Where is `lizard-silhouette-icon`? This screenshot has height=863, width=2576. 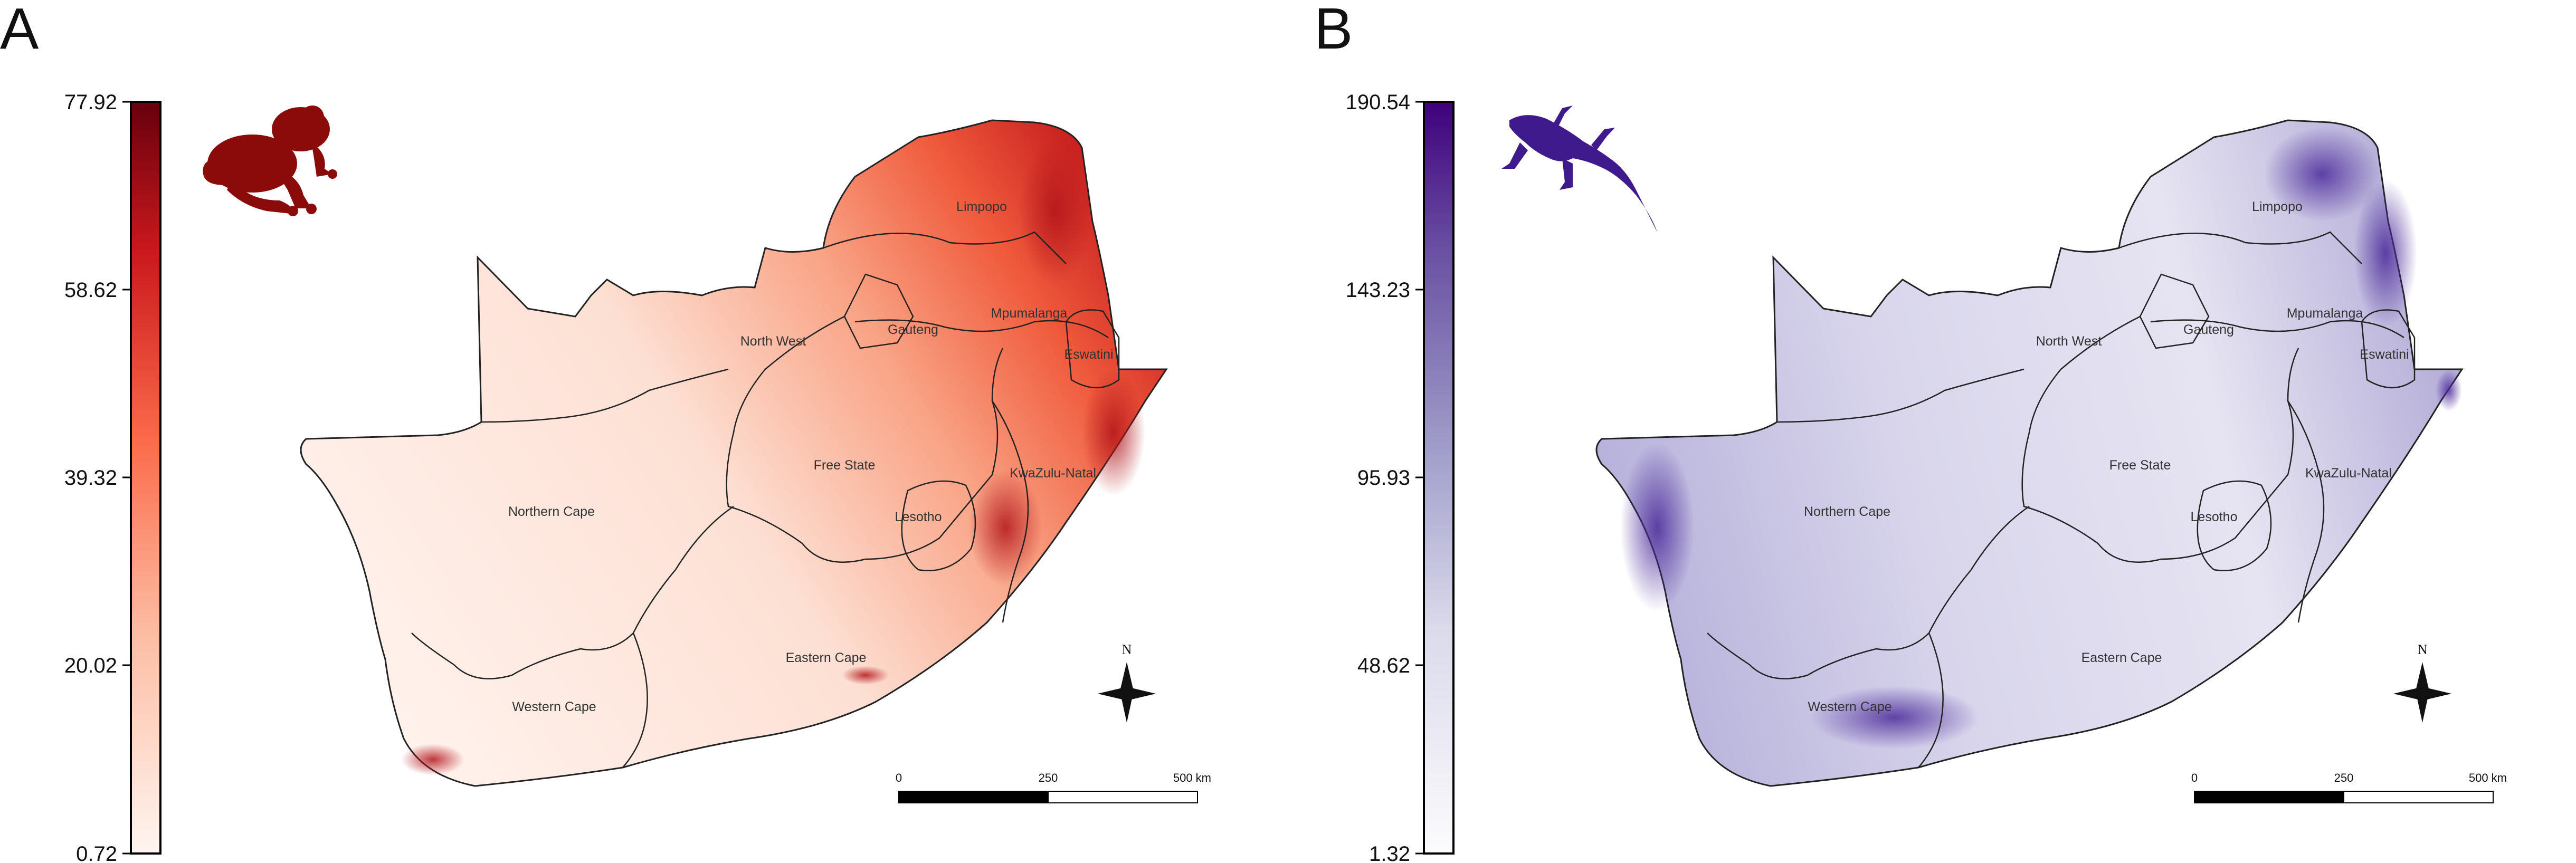 lizard-silhouette-icon is located at coordinates (1579, 169).